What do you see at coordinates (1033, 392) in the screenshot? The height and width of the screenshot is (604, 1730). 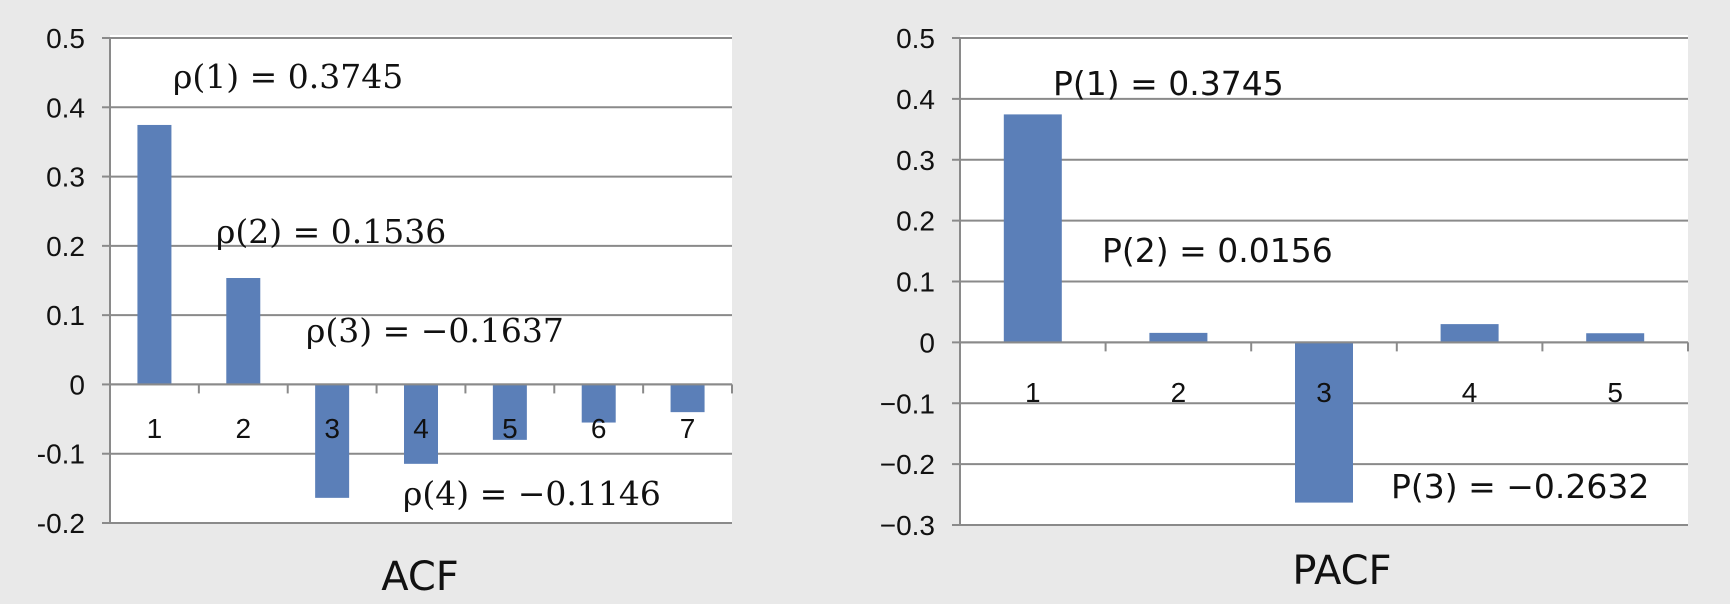 I see `pacf-category-label: 1` at bounding box center [1033, 392].